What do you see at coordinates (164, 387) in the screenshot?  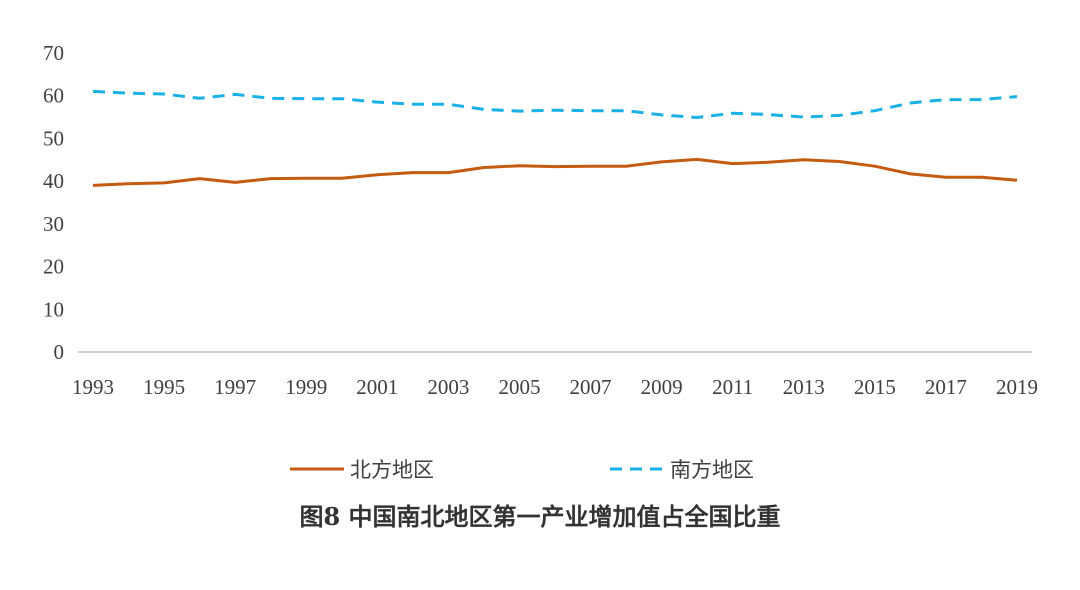 I see `x-tick-label: 1995` at bounding box center [164, 387].